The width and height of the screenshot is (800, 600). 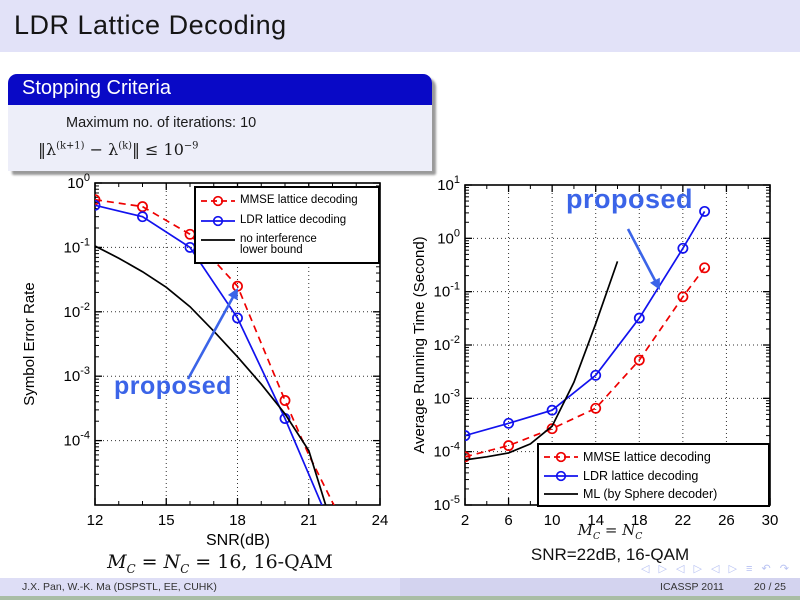 What do you see at coordinates (448, 184) in the screenshot?
I see `svg-text: 10¹` at bounding box center [448, 184].